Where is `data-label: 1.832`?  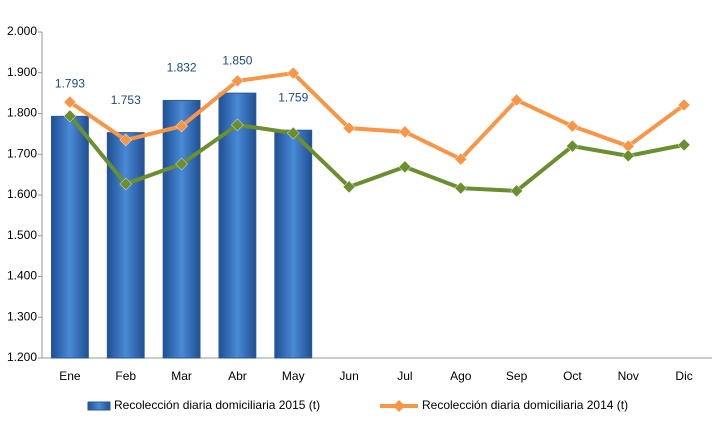
data-label: 1.832 is located at coordinates (182, 68).